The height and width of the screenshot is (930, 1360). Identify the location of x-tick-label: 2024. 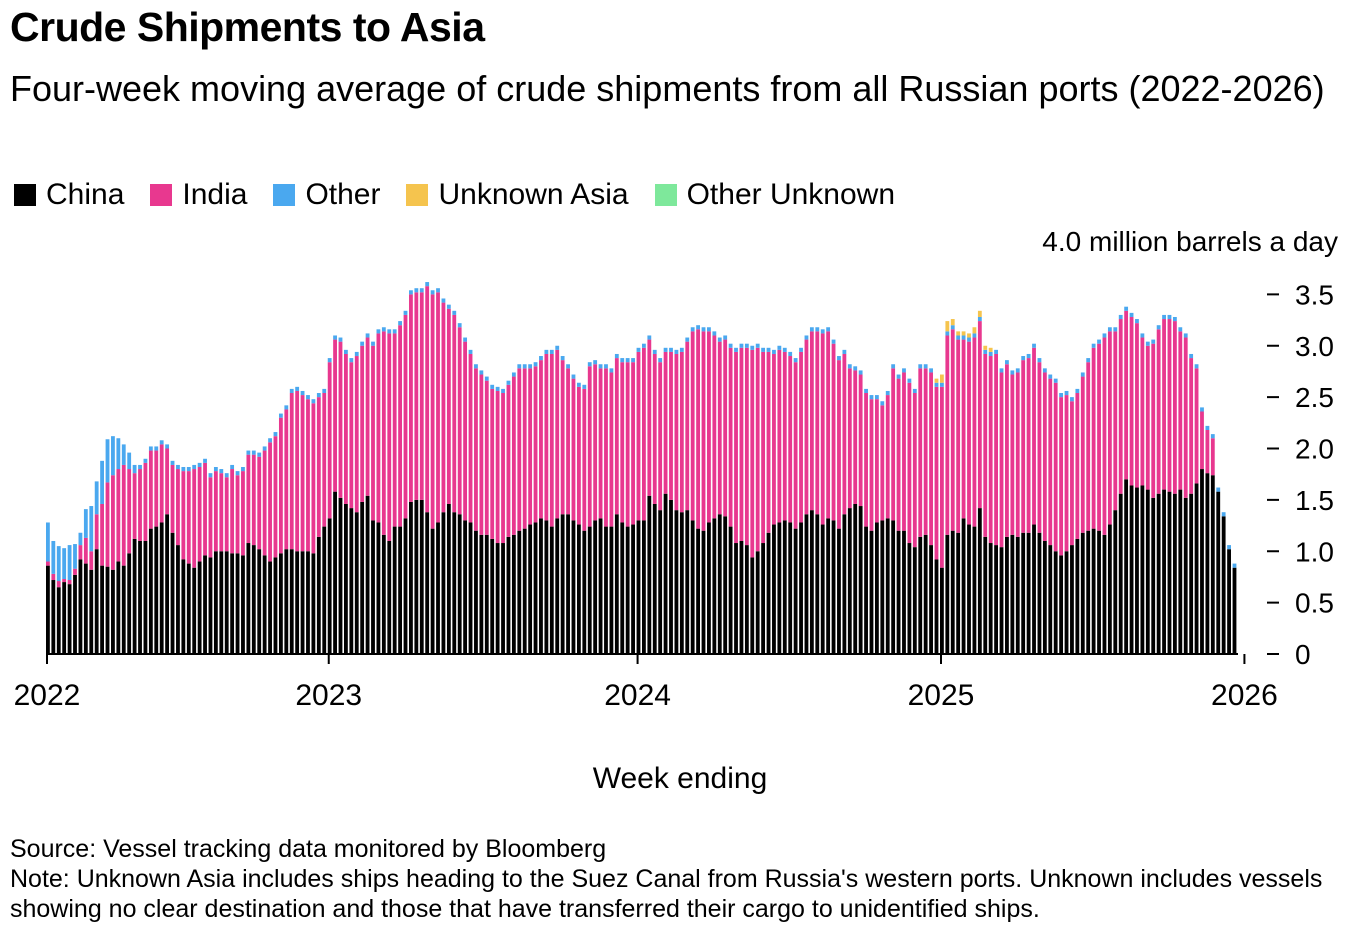
(637, 695).